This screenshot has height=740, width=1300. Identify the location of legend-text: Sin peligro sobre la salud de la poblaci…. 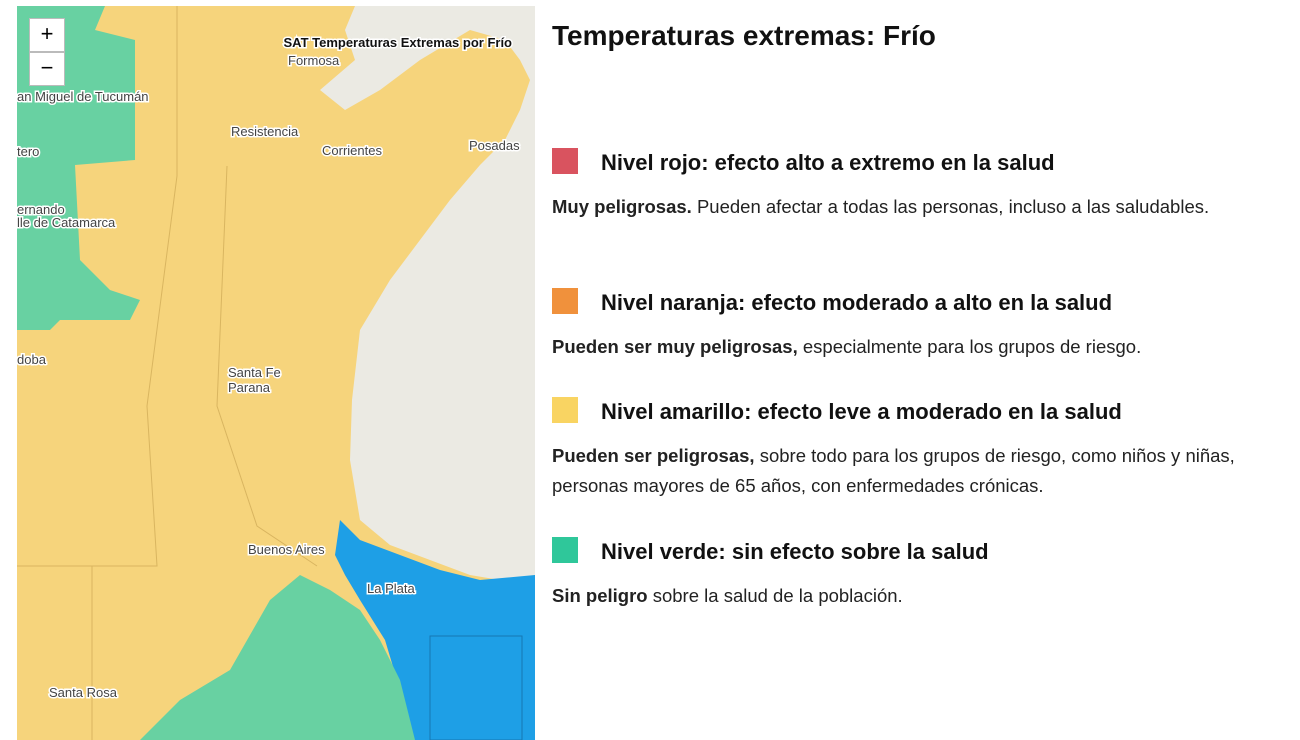
(907, 596).